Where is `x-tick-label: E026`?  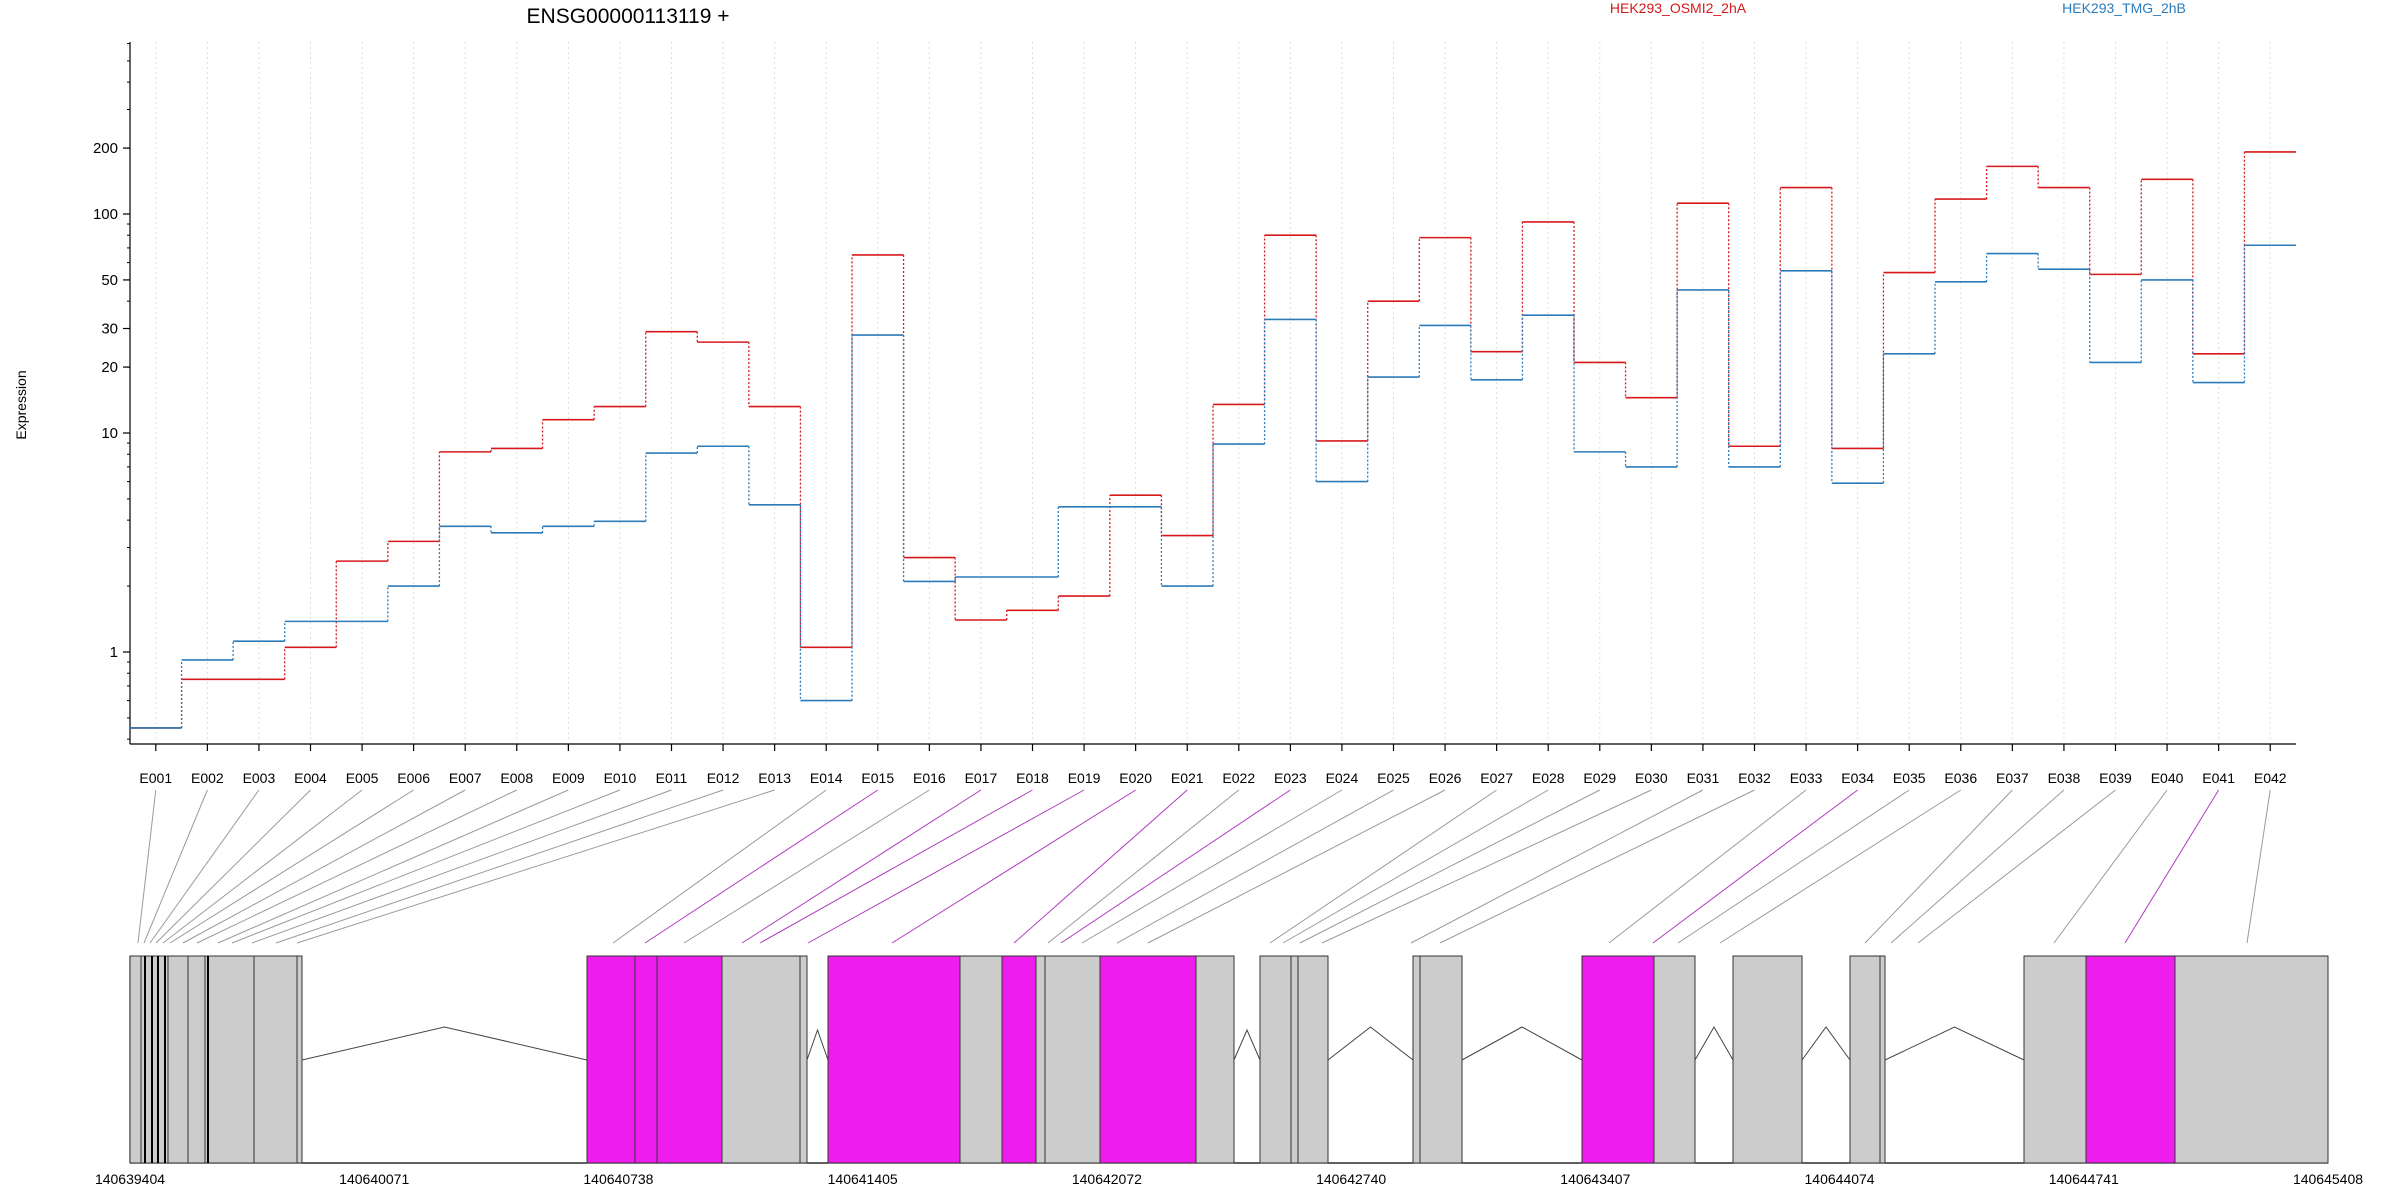
x-tick-label: E026 is located at coordinates (1445, 778).